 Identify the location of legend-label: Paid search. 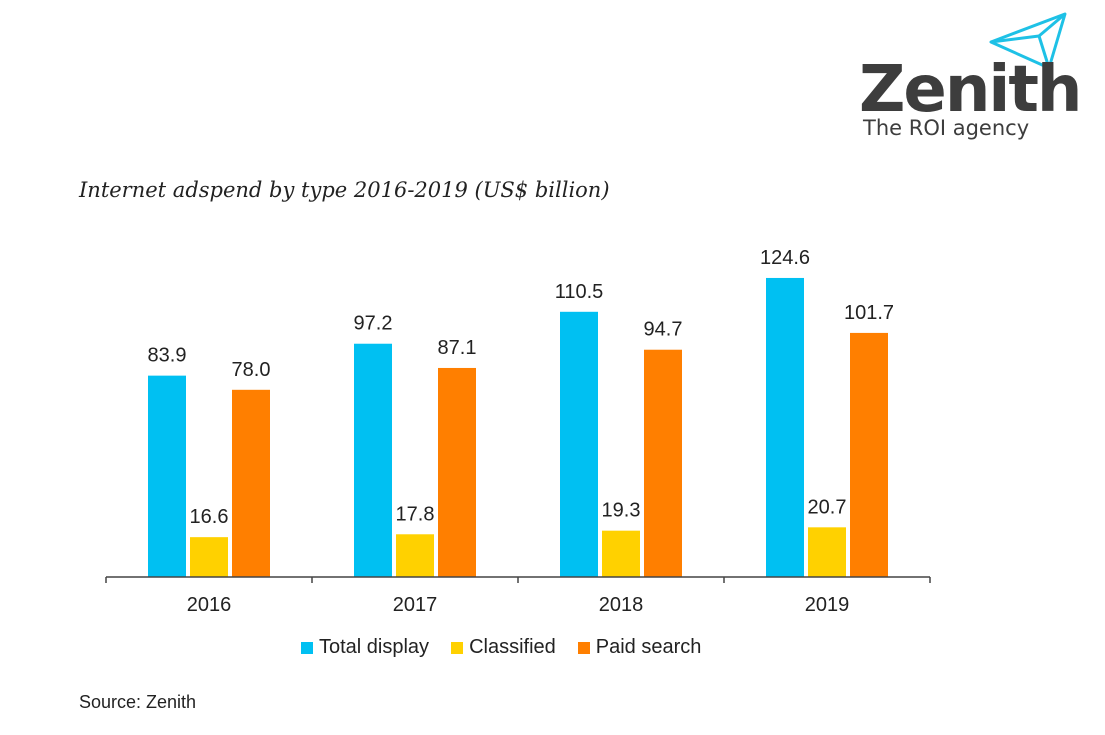
(648, 647).